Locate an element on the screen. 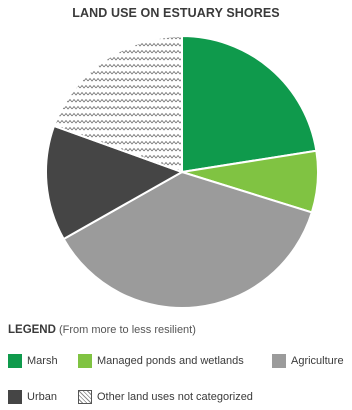 Image resolution: width=352 pixels, height=410 pixels. legend-subtitle: (From more to less resilient) is located at coordinates (127, 330).